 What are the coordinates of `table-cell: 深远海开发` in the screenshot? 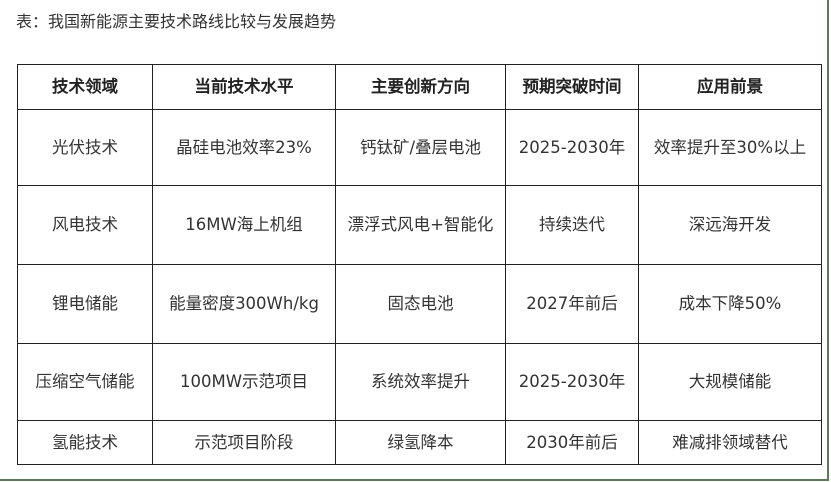 It's located at (730, 225).